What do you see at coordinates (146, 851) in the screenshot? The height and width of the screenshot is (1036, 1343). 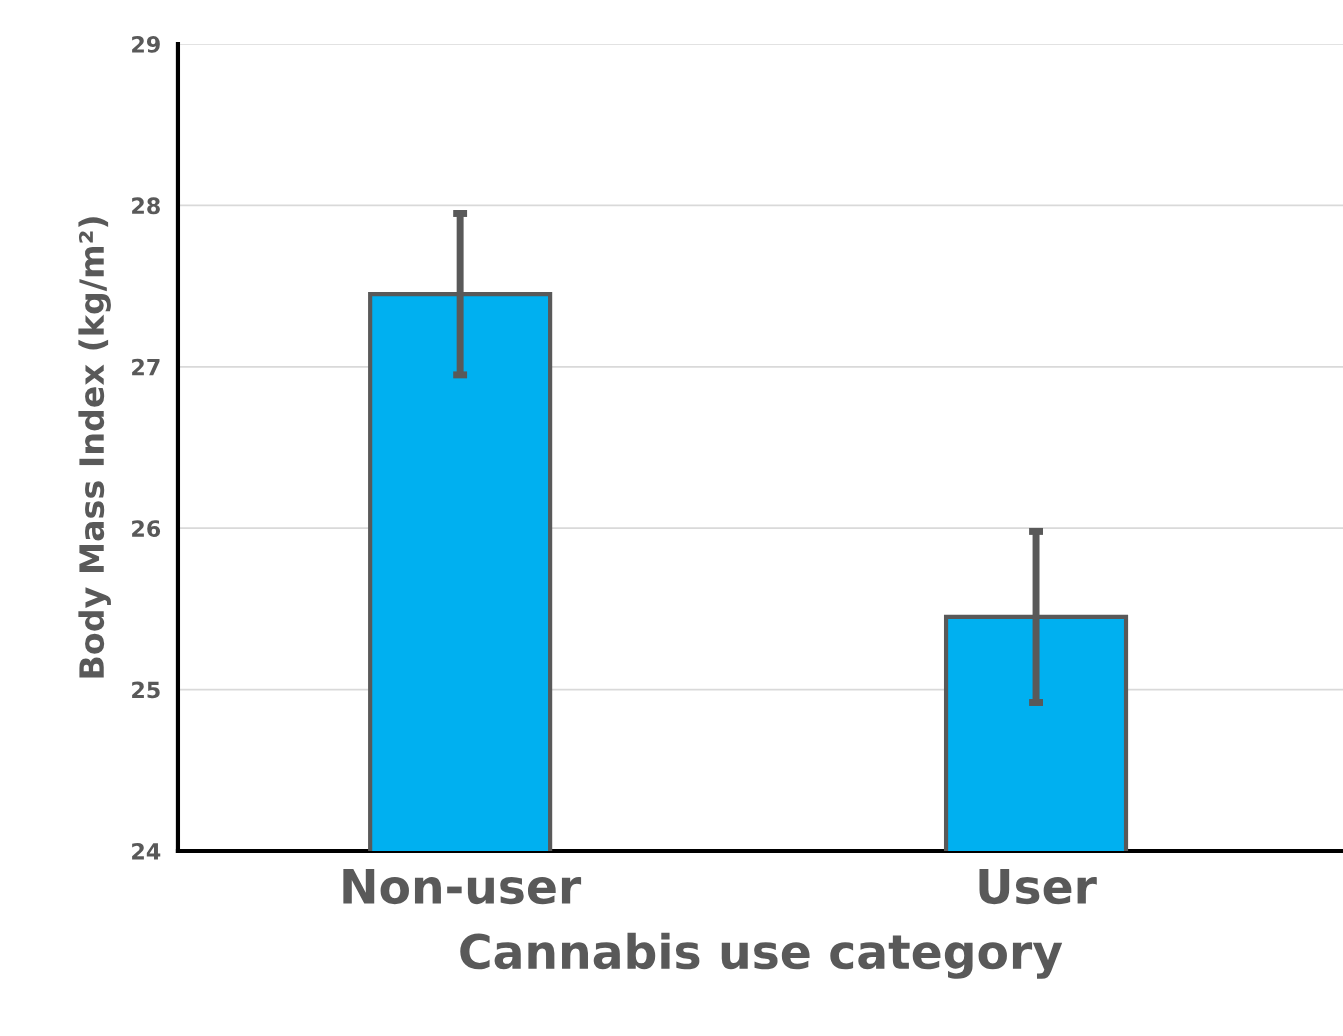 I see `y-tick-label: 24` at bounding box center [146, 851].